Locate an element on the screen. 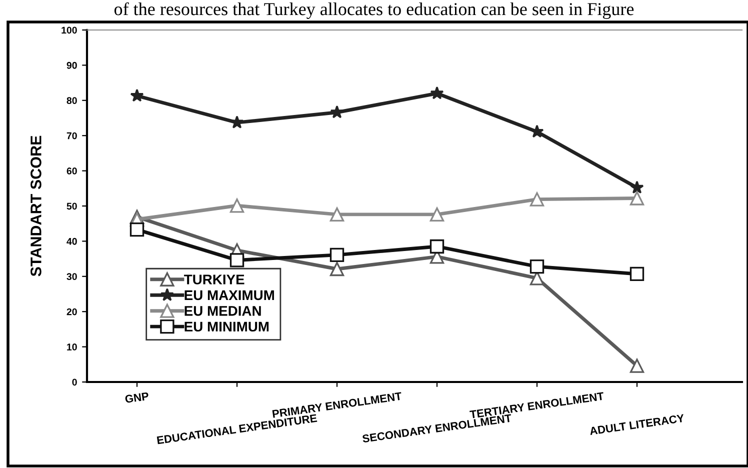 This screenshot has width=748, height=468. y-tick-label: 90 is located at coordinates (71, 65).